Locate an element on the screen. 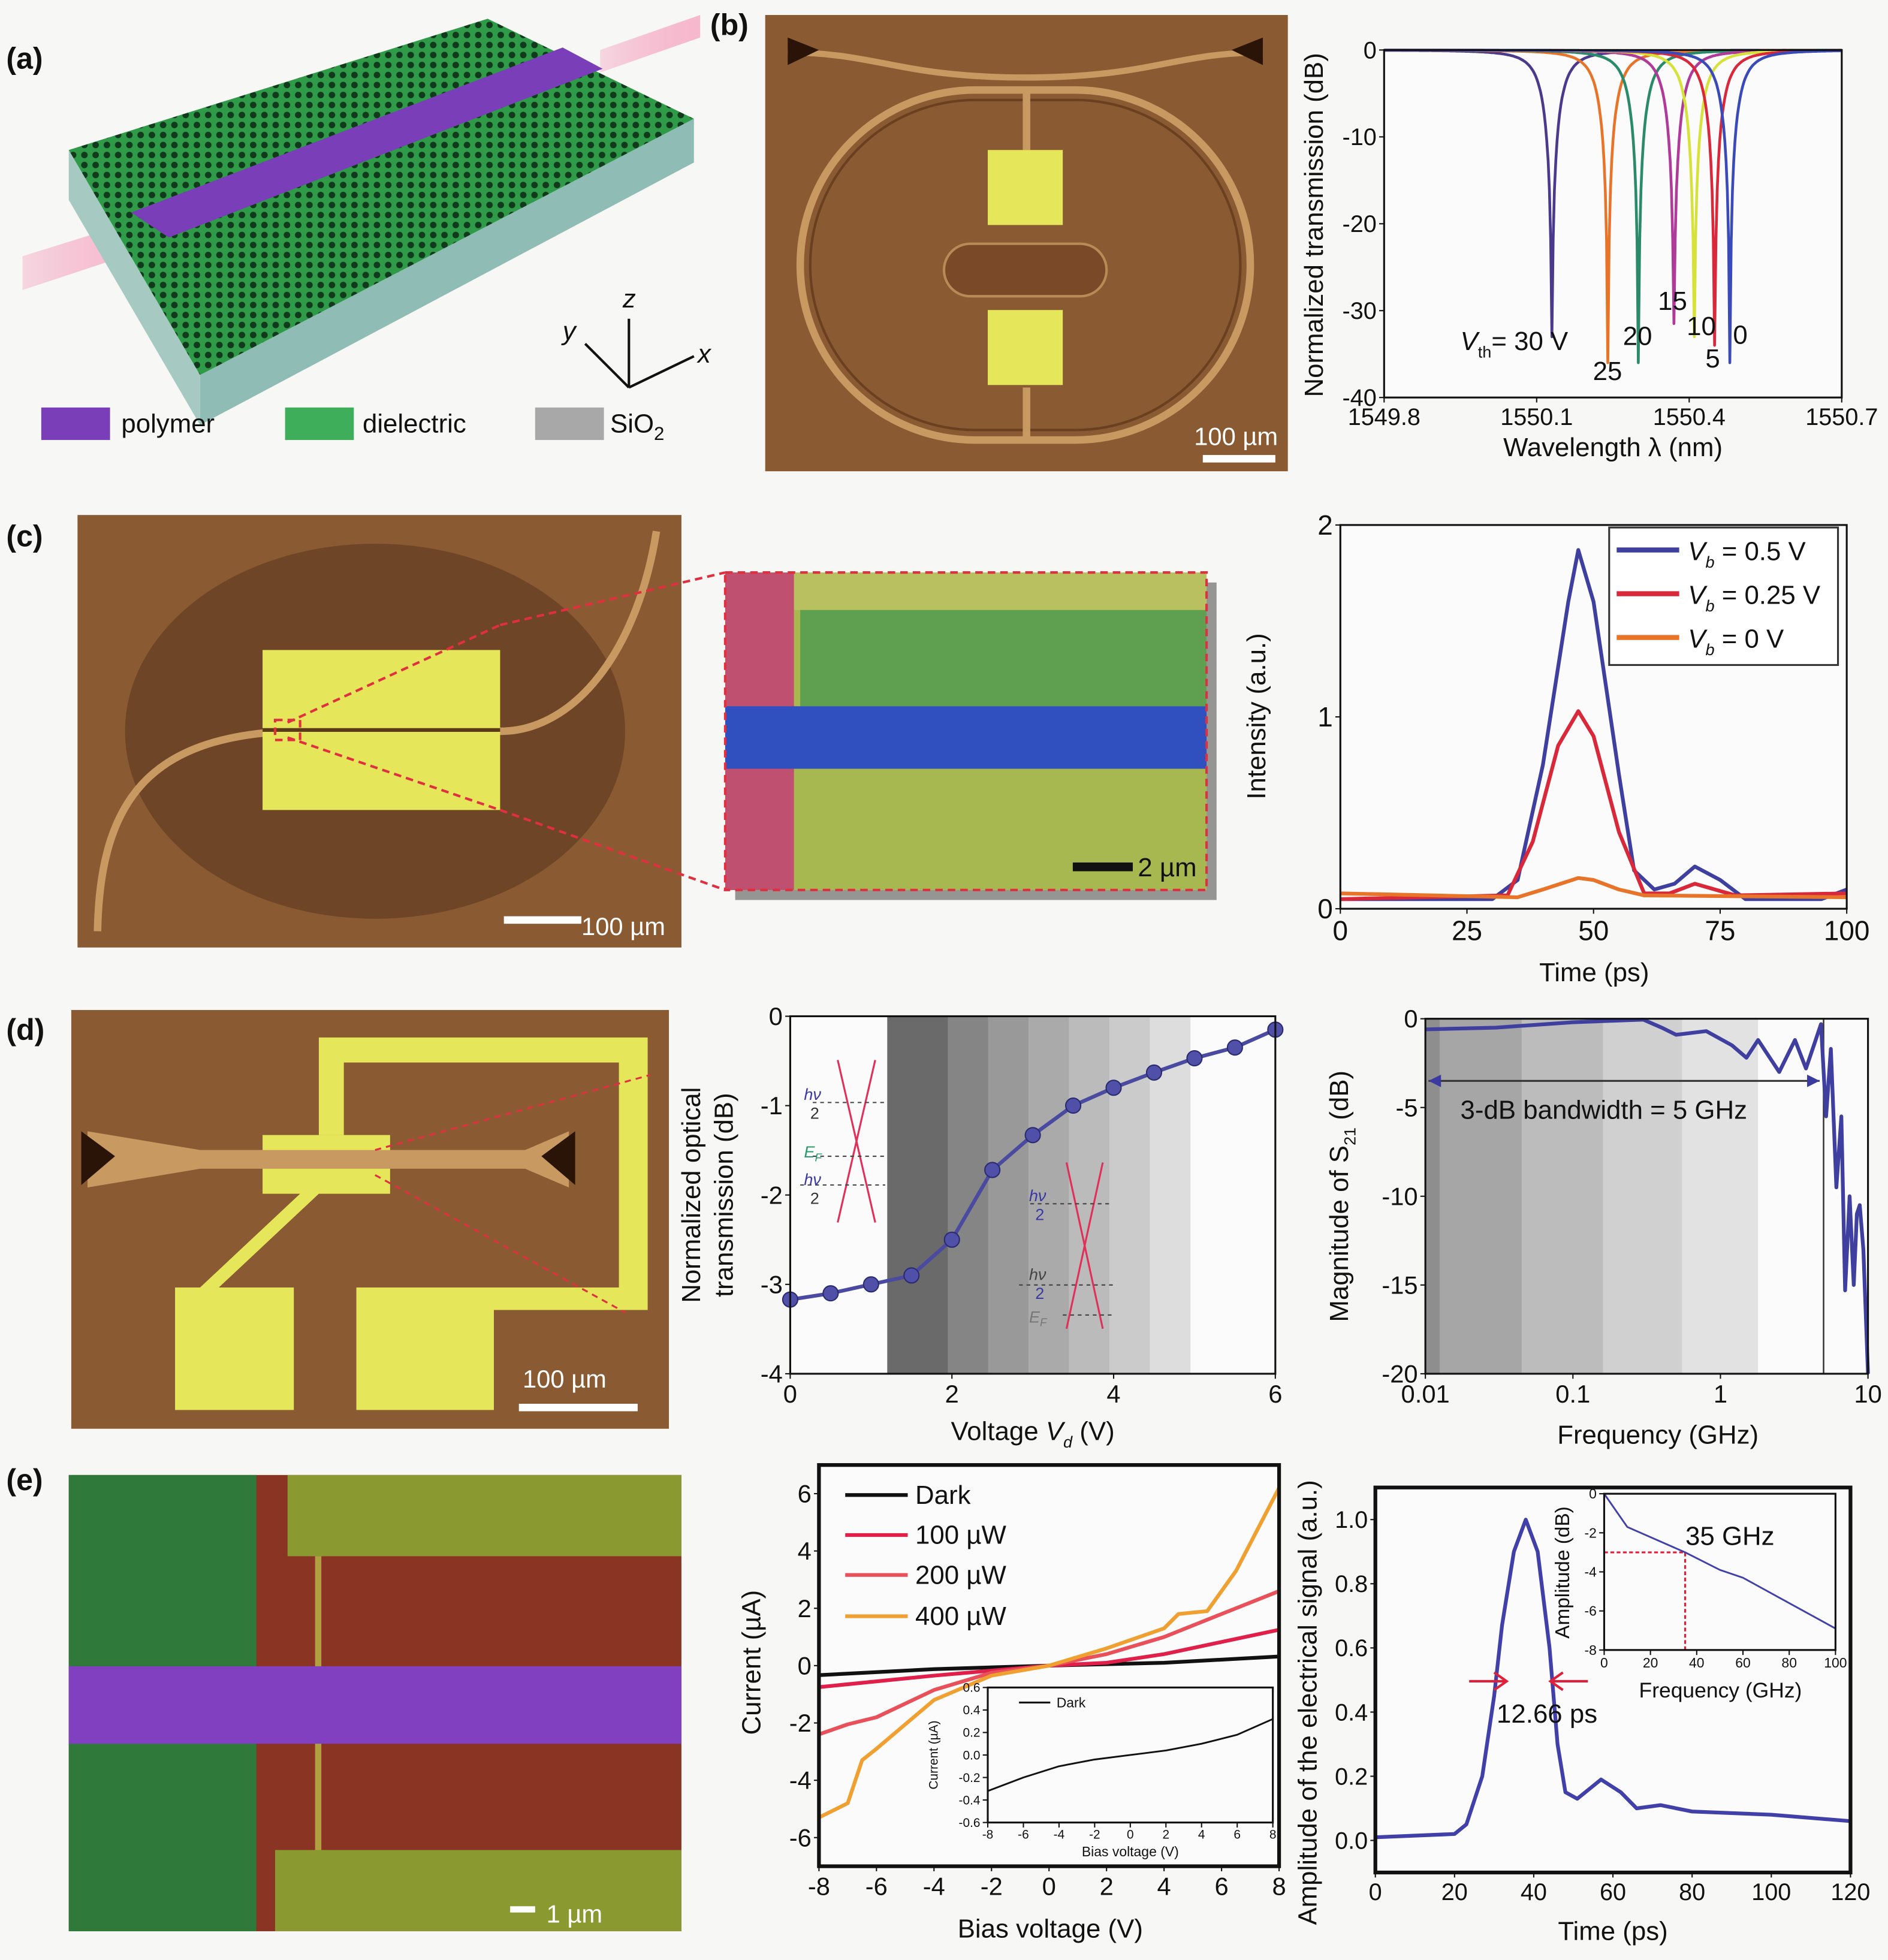 This screenshot has height=1960, width=1888. legend: Vb = 0.5 V Vb = 0.25 V Vb = 0 V is located at coordinates (1723, 596).